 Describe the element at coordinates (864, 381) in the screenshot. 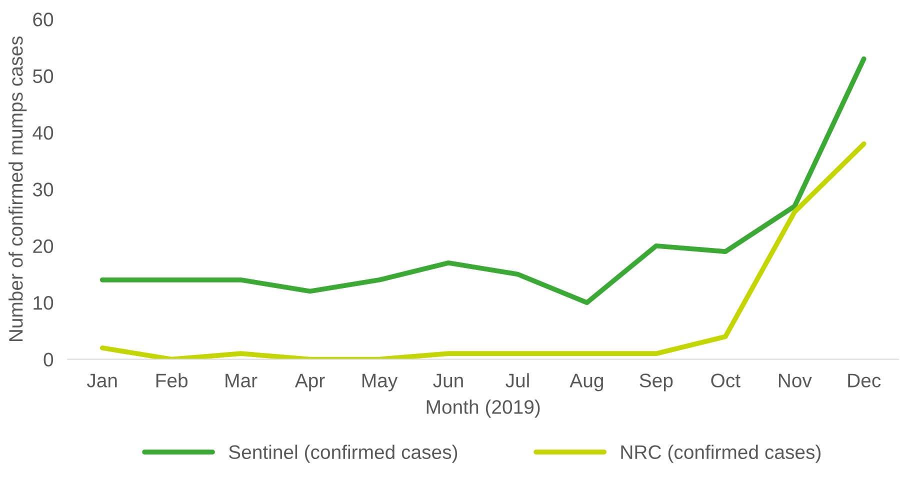

I see `x-tick-label: Dec` at that location.